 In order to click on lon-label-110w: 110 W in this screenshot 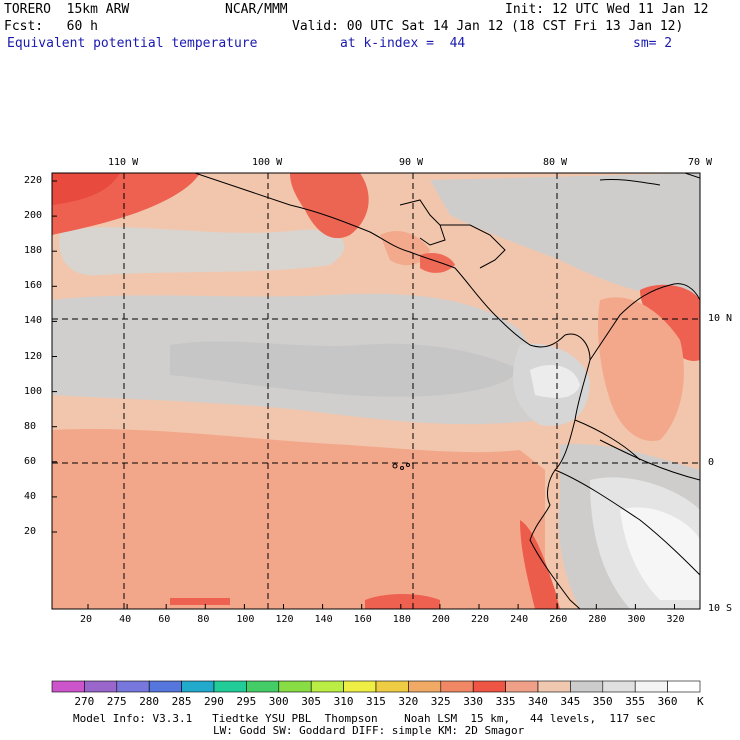, I will do `click(123, 162)`.